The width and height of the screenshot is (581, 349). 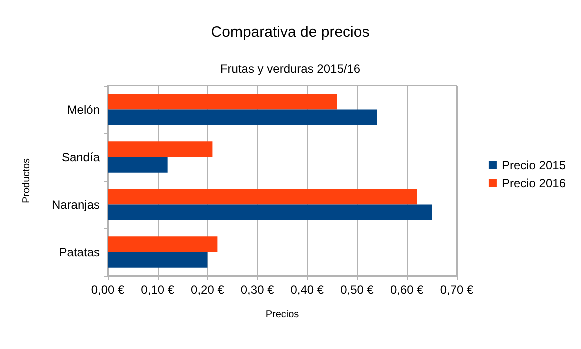 I want to click on x-tick-label: 0,40 €, so click(x=307, y=290).